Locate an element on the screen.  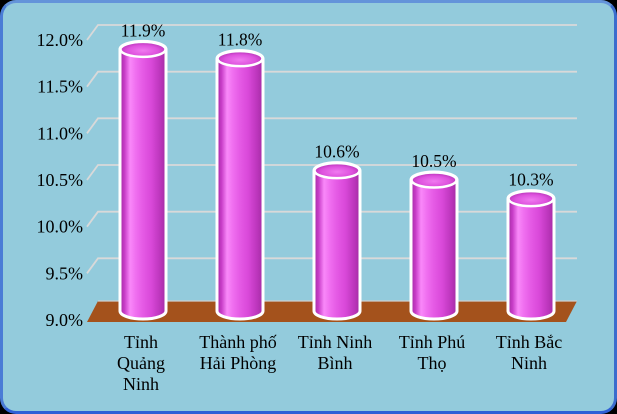
category-label: Tỉnh Phú Thọ is located at coordinates (432, 353).